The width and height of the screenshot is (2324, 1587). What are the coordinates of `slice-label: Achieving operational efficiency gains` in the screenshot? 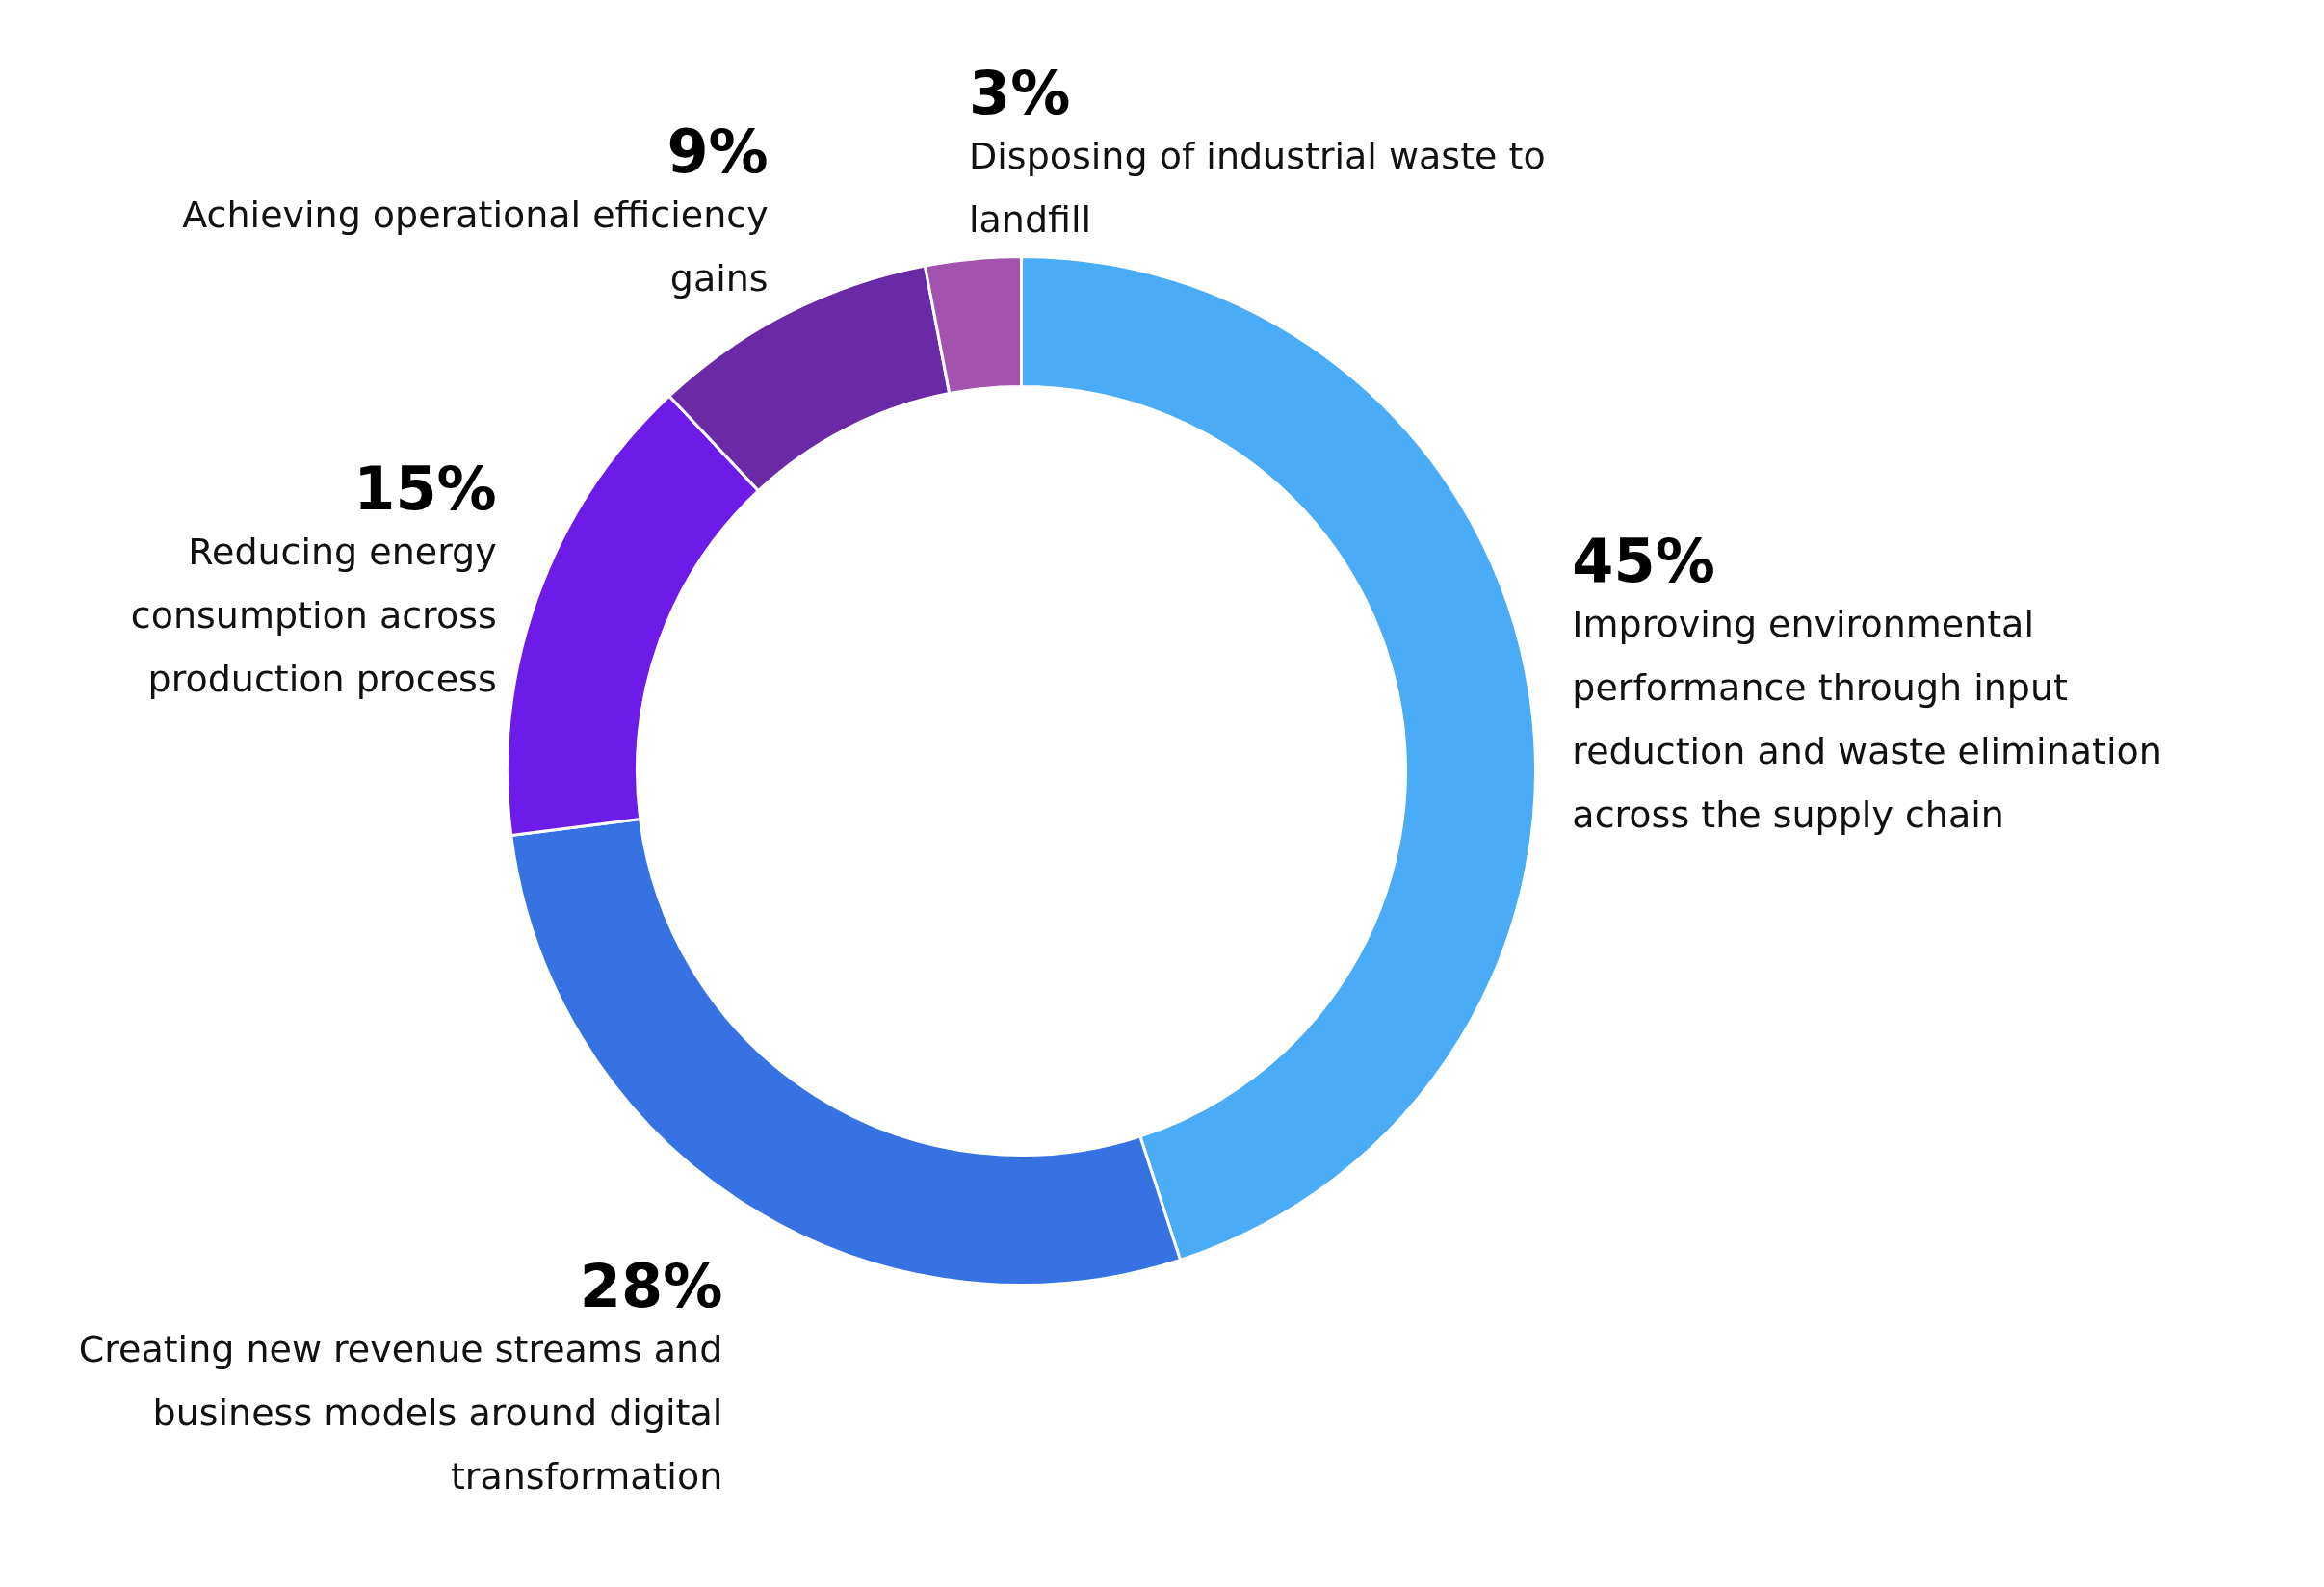 It's located at (475, 246).